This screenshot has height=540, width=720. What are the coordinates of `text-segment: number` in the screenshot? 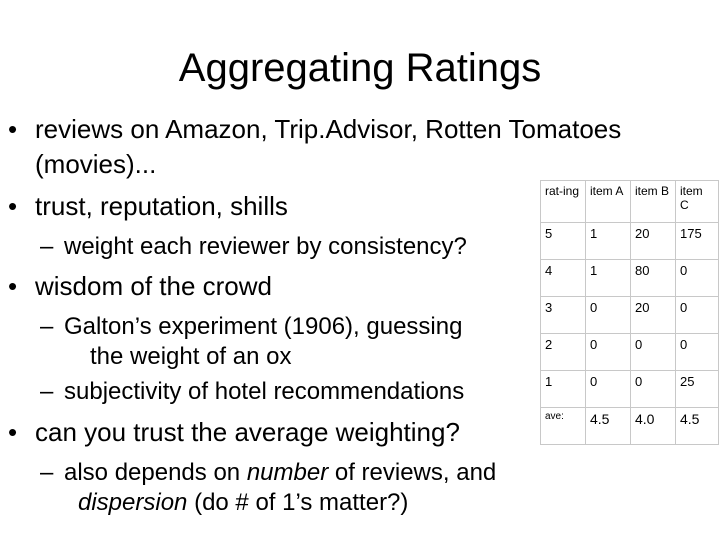 It's located at (287, 472).